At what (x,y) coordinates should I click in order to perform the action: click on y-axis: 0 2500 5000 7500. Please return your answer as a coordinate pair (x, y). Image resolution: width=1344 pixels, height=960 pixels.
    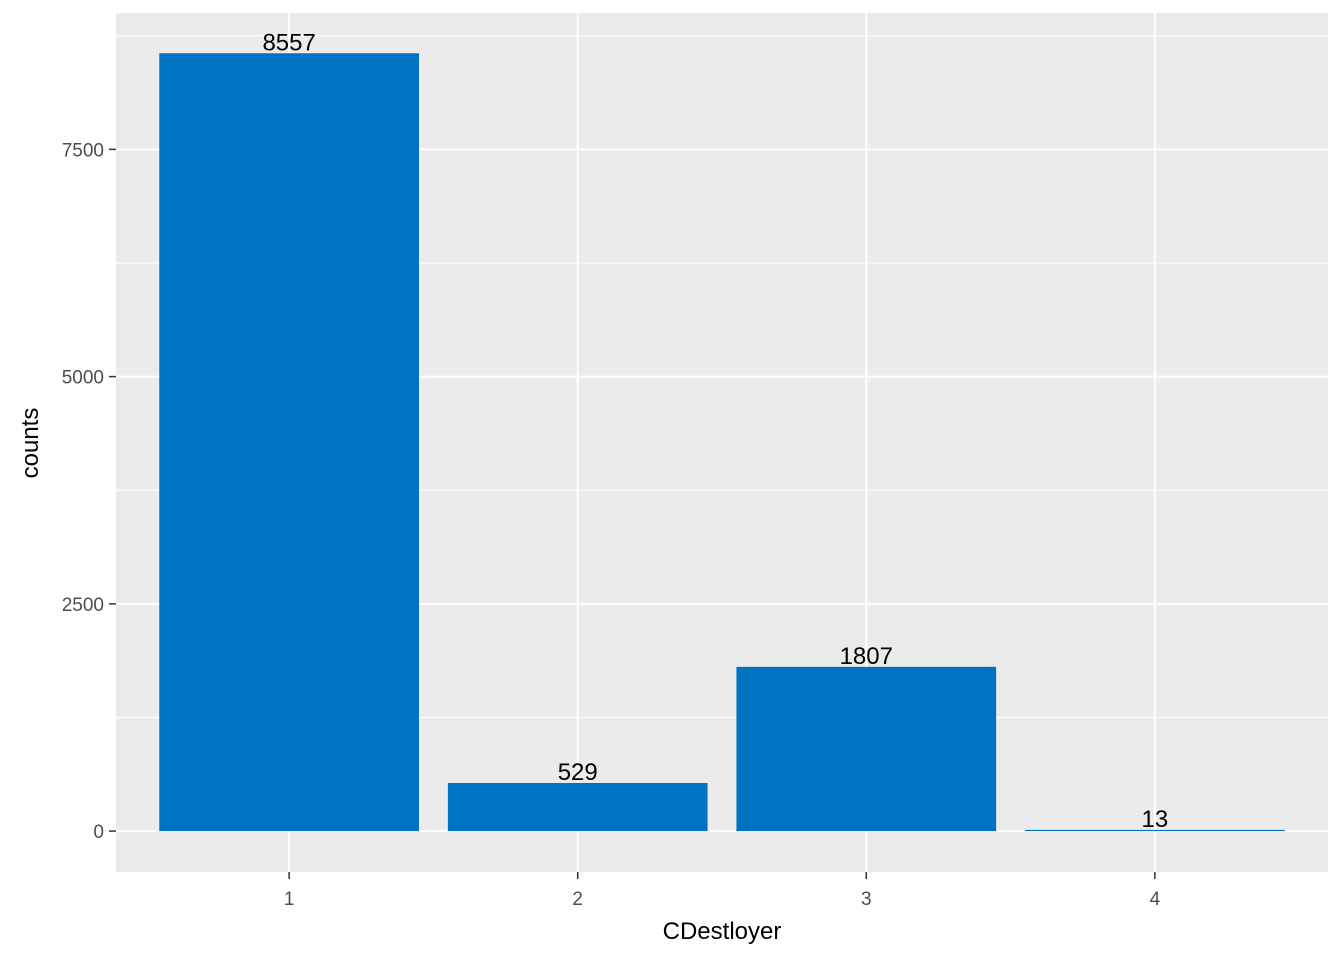
    Looking at the image, I should click on (89, 491).